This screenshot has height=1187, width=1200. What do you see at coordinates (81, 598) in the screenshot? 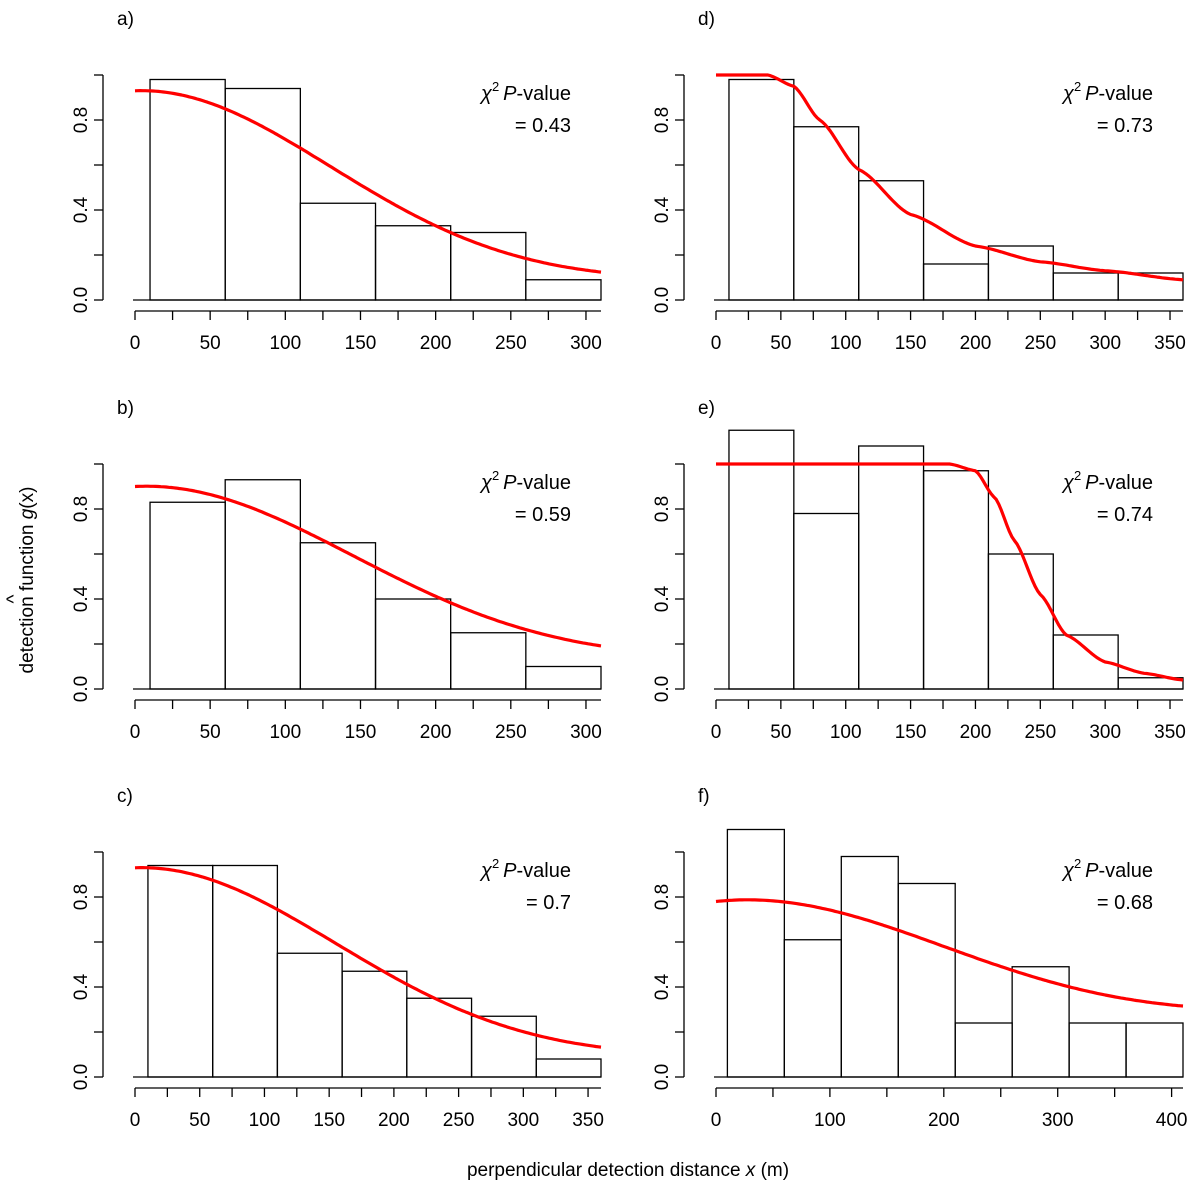
I see `y-tick-label: 0.4` at bounding box center [81, 598].